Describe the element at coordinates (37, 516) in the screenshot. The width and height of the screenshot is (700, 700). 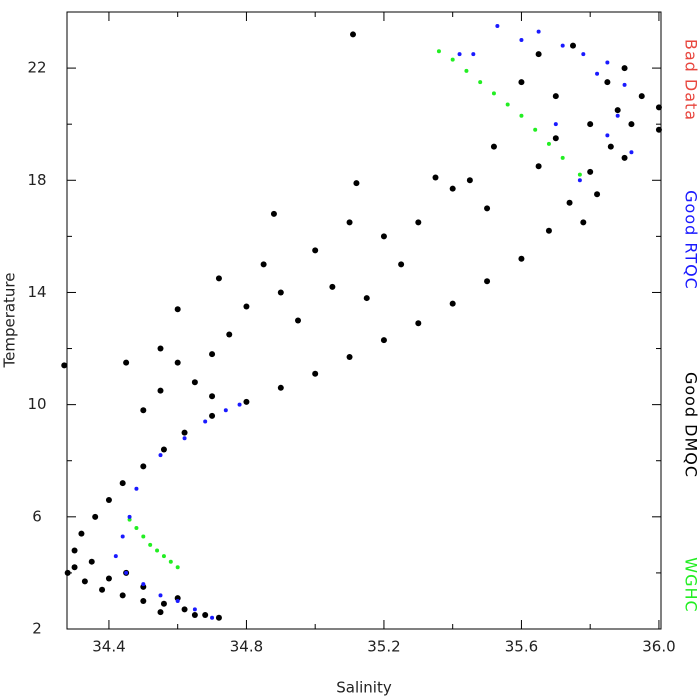
I see `y-tick-label: 6` at that location.